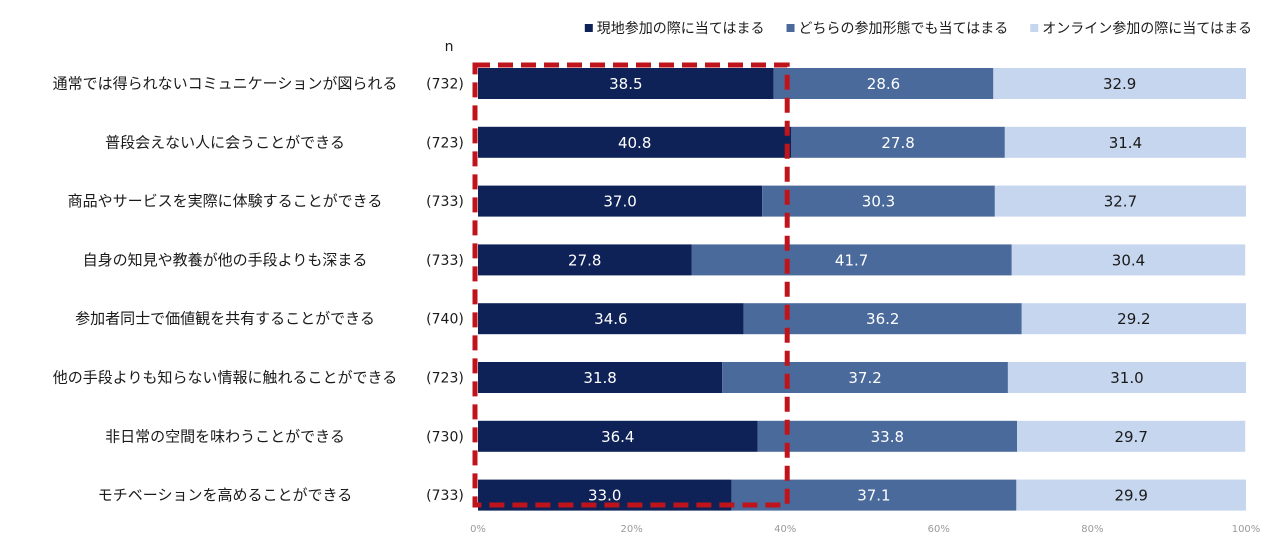  What do you see at coordinates (225, 201) in the screenshot?
I see `category-label: 商品やサービスを実際に体験することができる` at bounding box center [225, 201].